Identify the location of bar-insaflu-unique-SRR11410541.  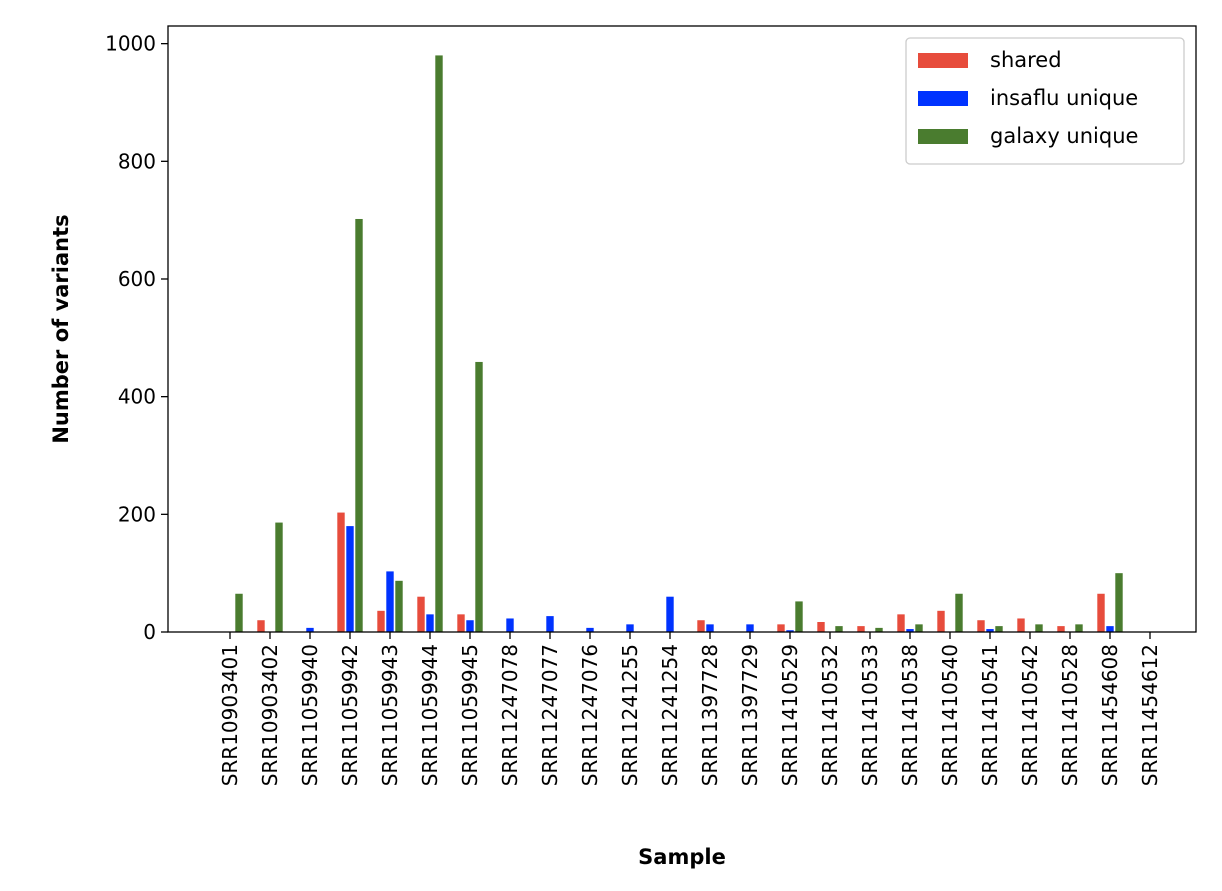
(990, 630).